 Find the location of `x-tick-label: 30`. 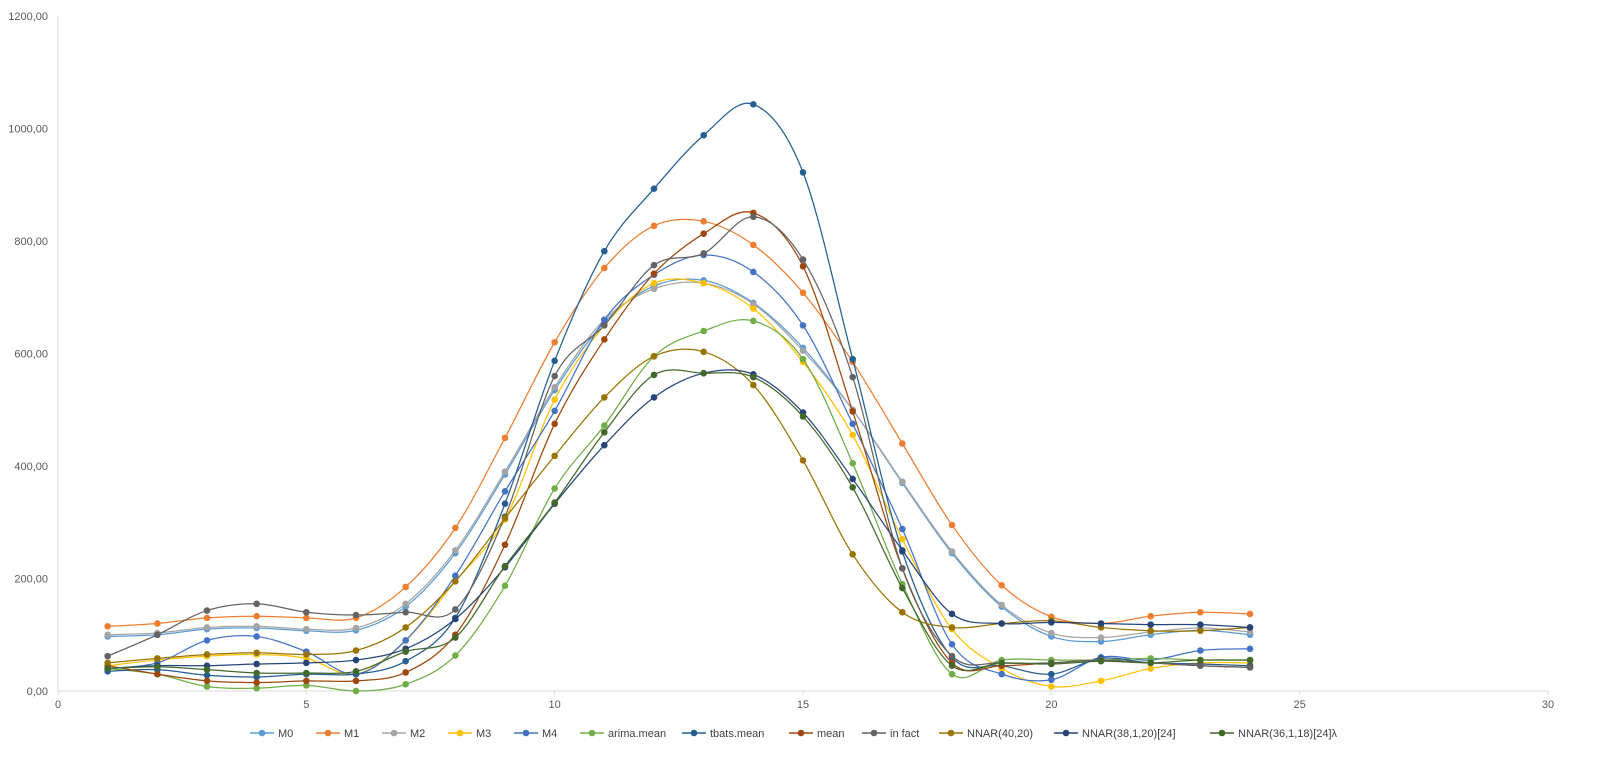

x-tick-label: 30 is located at coordinates (1548, 705).